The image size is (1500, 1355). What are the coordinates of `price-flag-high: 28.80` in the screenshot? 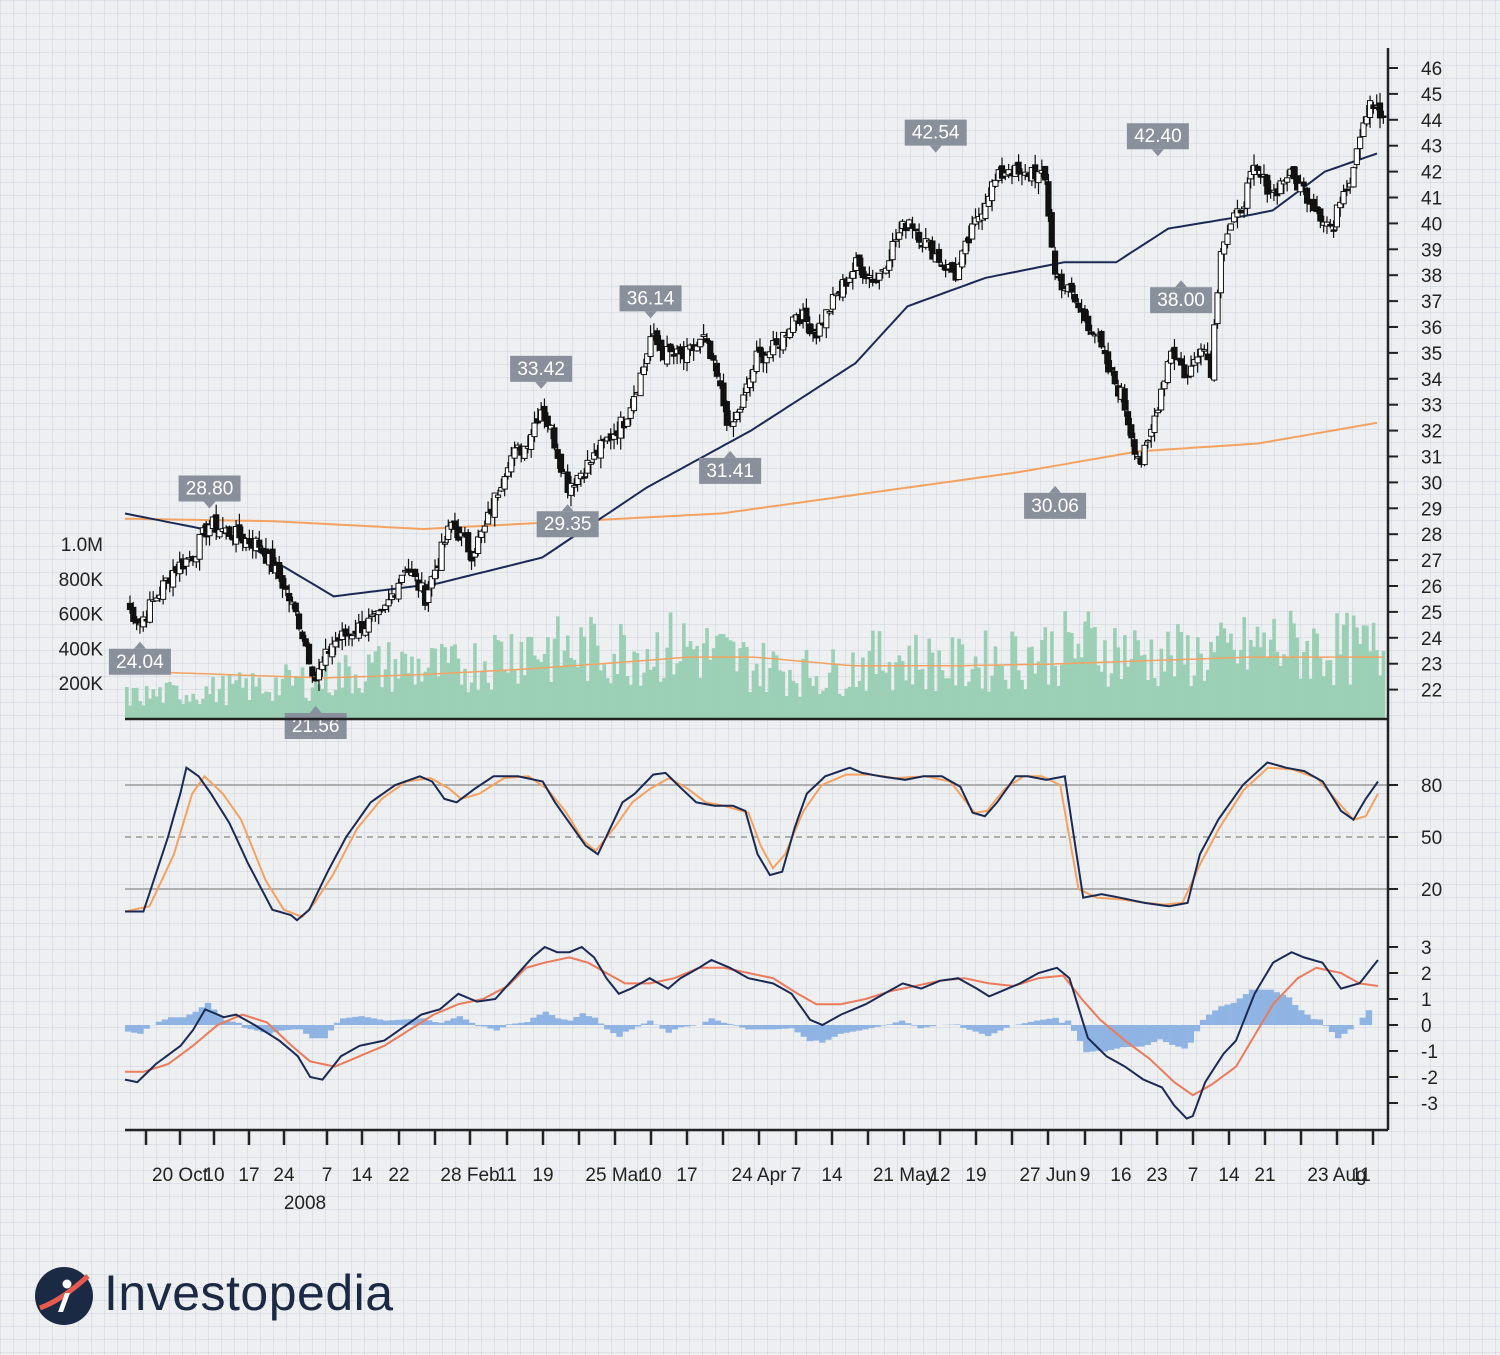 It's located at (209, 492).